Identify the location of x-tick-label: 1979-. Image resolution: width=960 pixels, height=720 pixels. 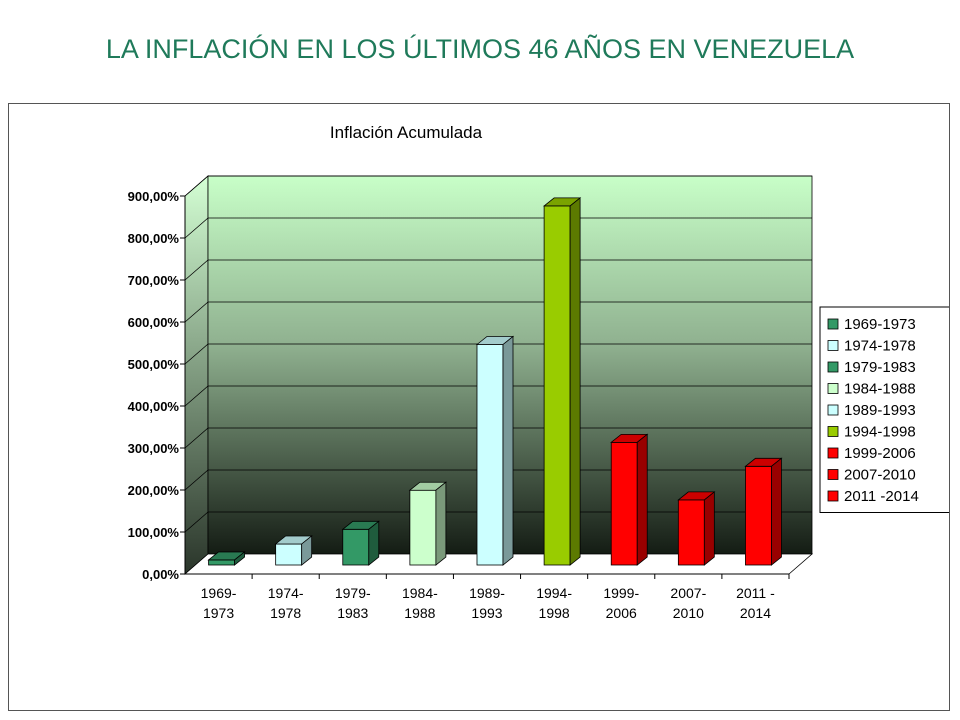
(353, 593).